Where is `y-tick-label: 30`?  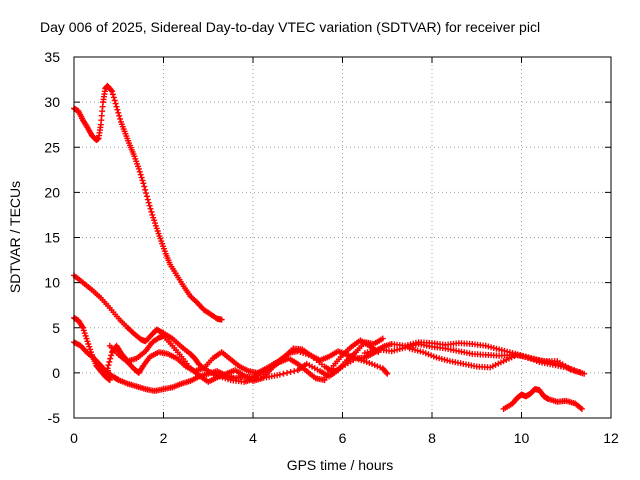
y-tick-label: 30 is located at coordinates (52, 102).